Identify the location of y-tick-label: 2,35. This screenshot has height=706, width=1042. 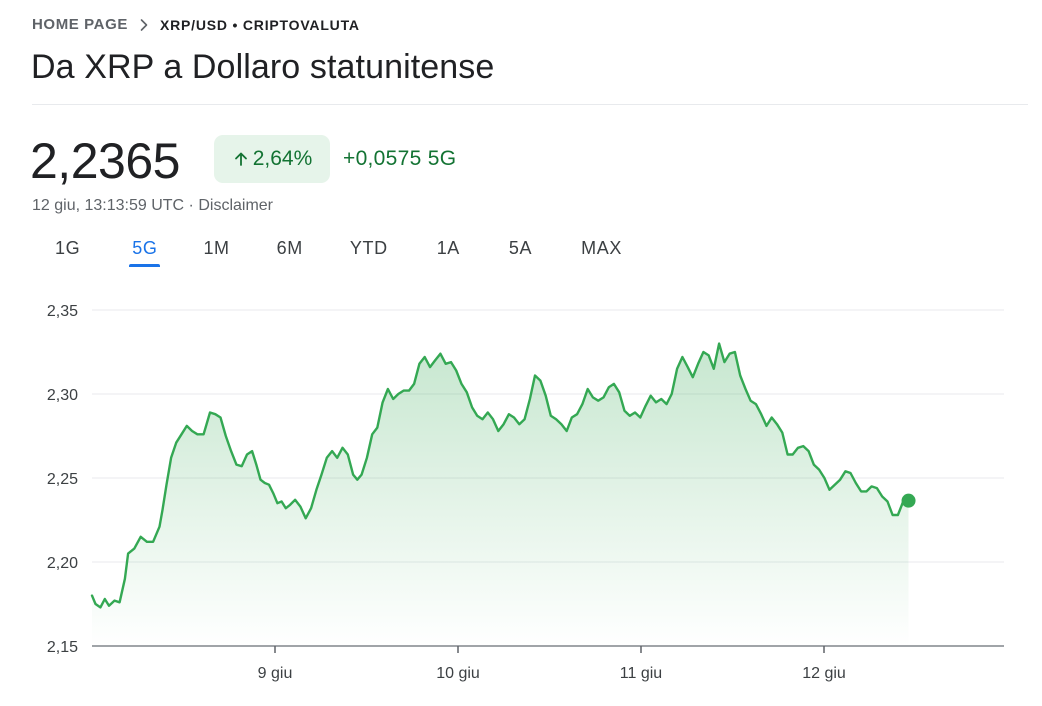
(62, 311).